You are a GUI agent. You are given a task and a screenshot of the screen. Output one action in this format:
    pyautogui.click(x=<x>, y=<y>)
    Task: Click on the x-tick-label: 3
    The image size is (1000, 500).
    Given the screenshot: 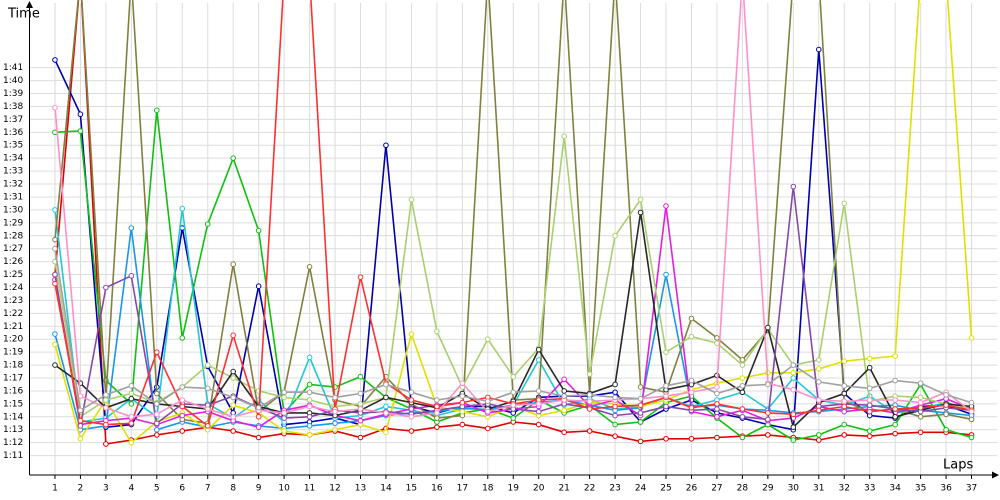 What is the action you would take?
    pyautogui.click(x=106, y=489)
    